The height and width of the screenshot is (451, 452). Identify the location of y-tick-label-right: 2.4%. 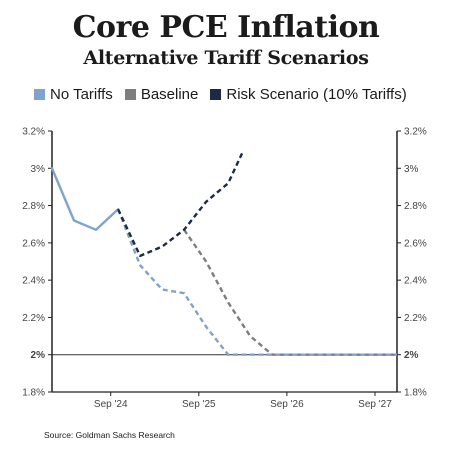
(415, 281).